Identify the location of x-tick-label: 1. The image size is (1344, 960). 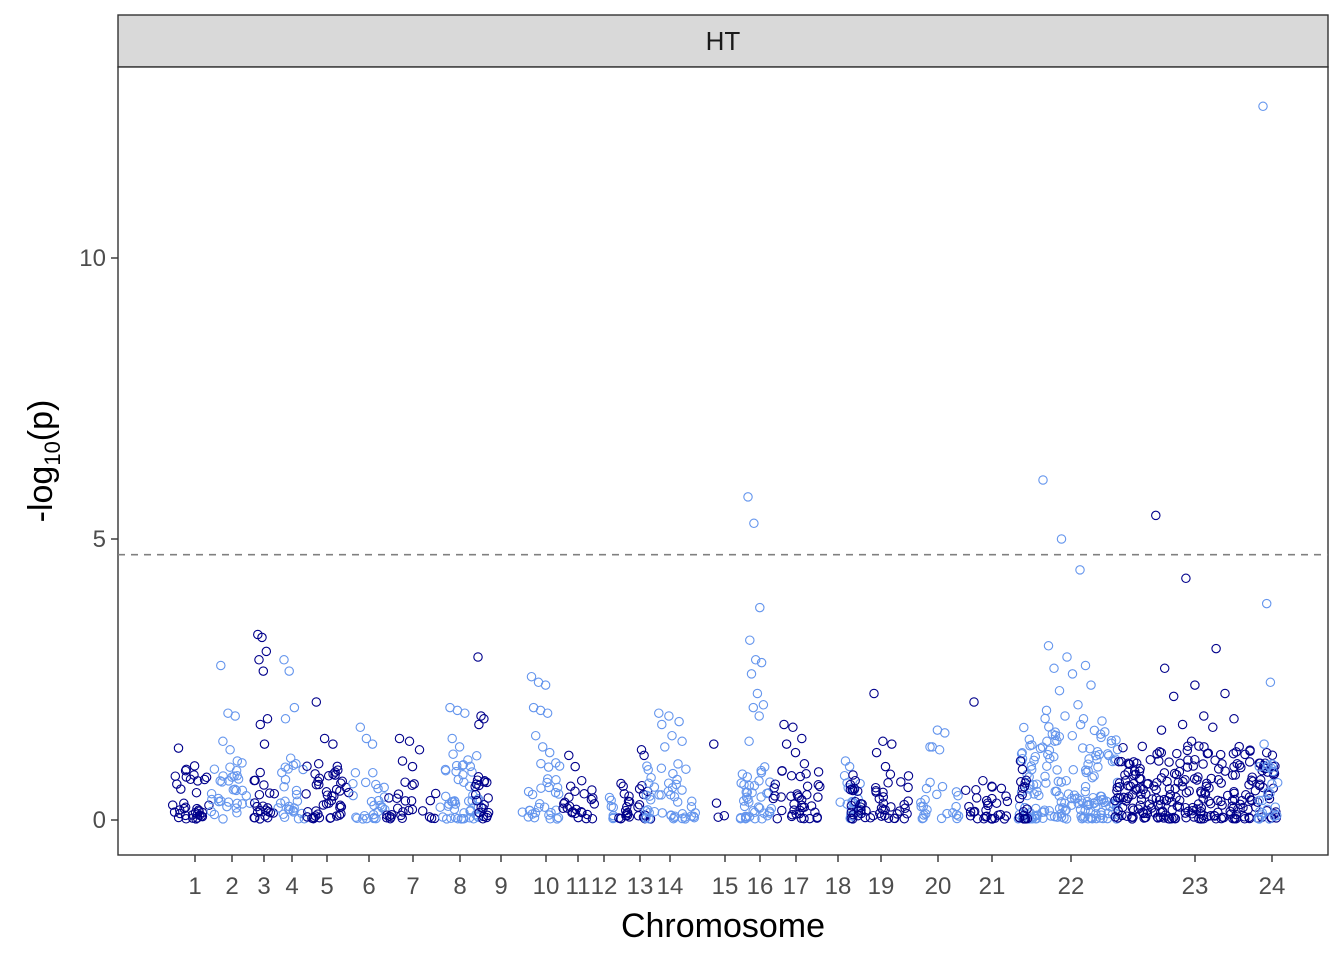
(194, 886).